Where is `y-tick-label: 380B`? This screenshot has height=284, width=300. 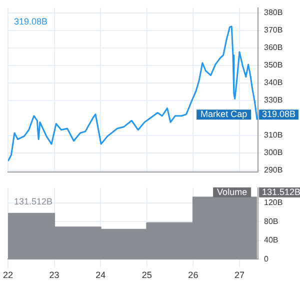 y-tick-label: 380B is located at coordinates (273, 13).